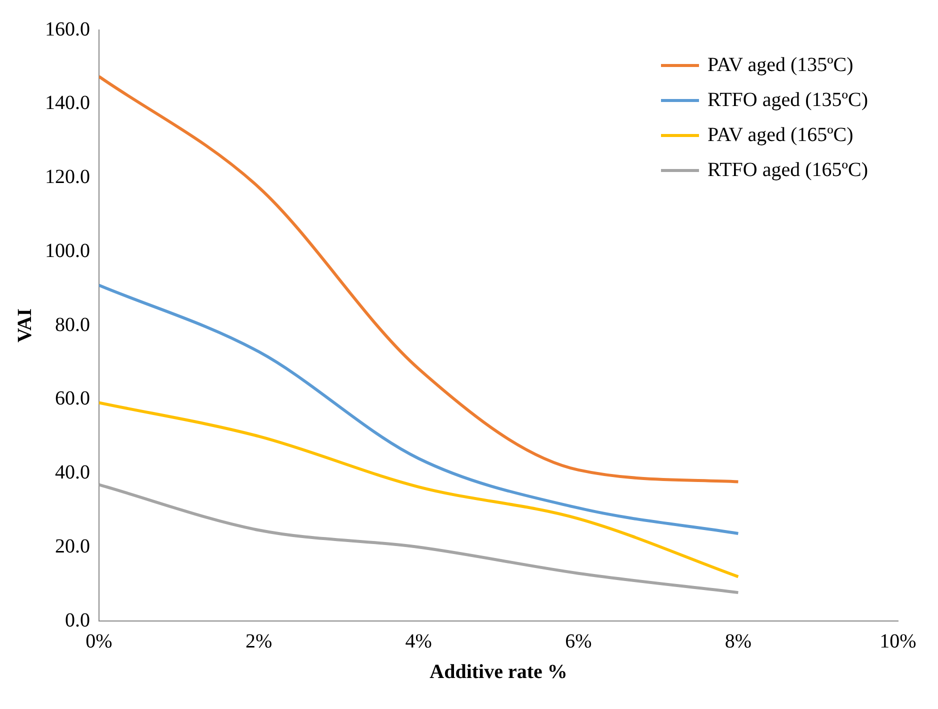 This screenshot has width=938, height=709. I want to click on y-tick-label: 0.0, so click(77, 620).